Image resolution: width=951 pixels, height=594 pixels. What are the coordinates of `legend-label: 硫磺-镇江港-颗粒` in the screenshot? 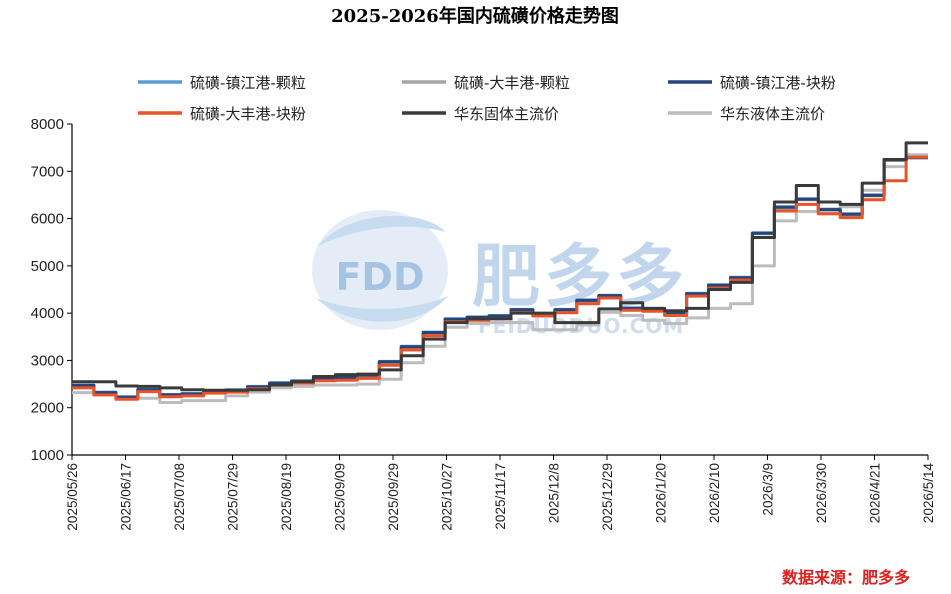 It's located at (248, 83).